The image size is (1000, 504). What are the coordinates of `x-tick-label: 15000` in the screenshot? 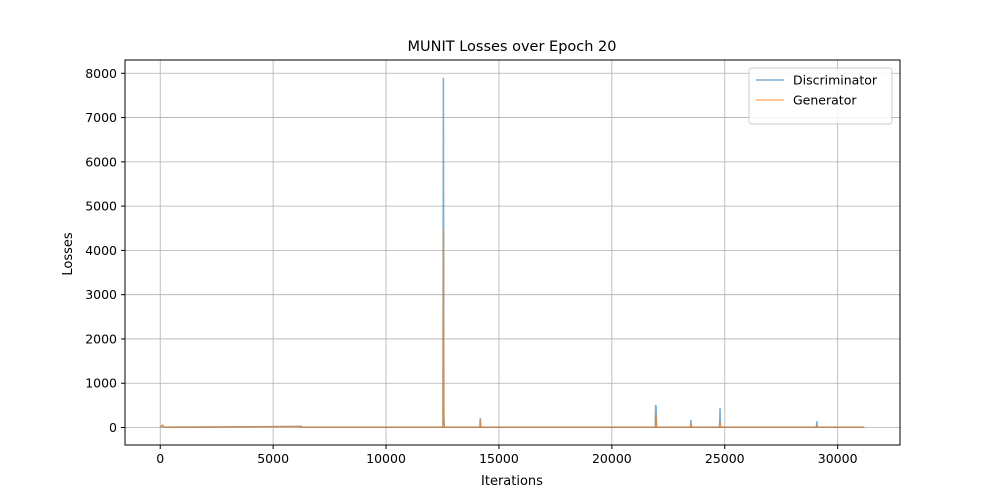 It's located at (499, 458).